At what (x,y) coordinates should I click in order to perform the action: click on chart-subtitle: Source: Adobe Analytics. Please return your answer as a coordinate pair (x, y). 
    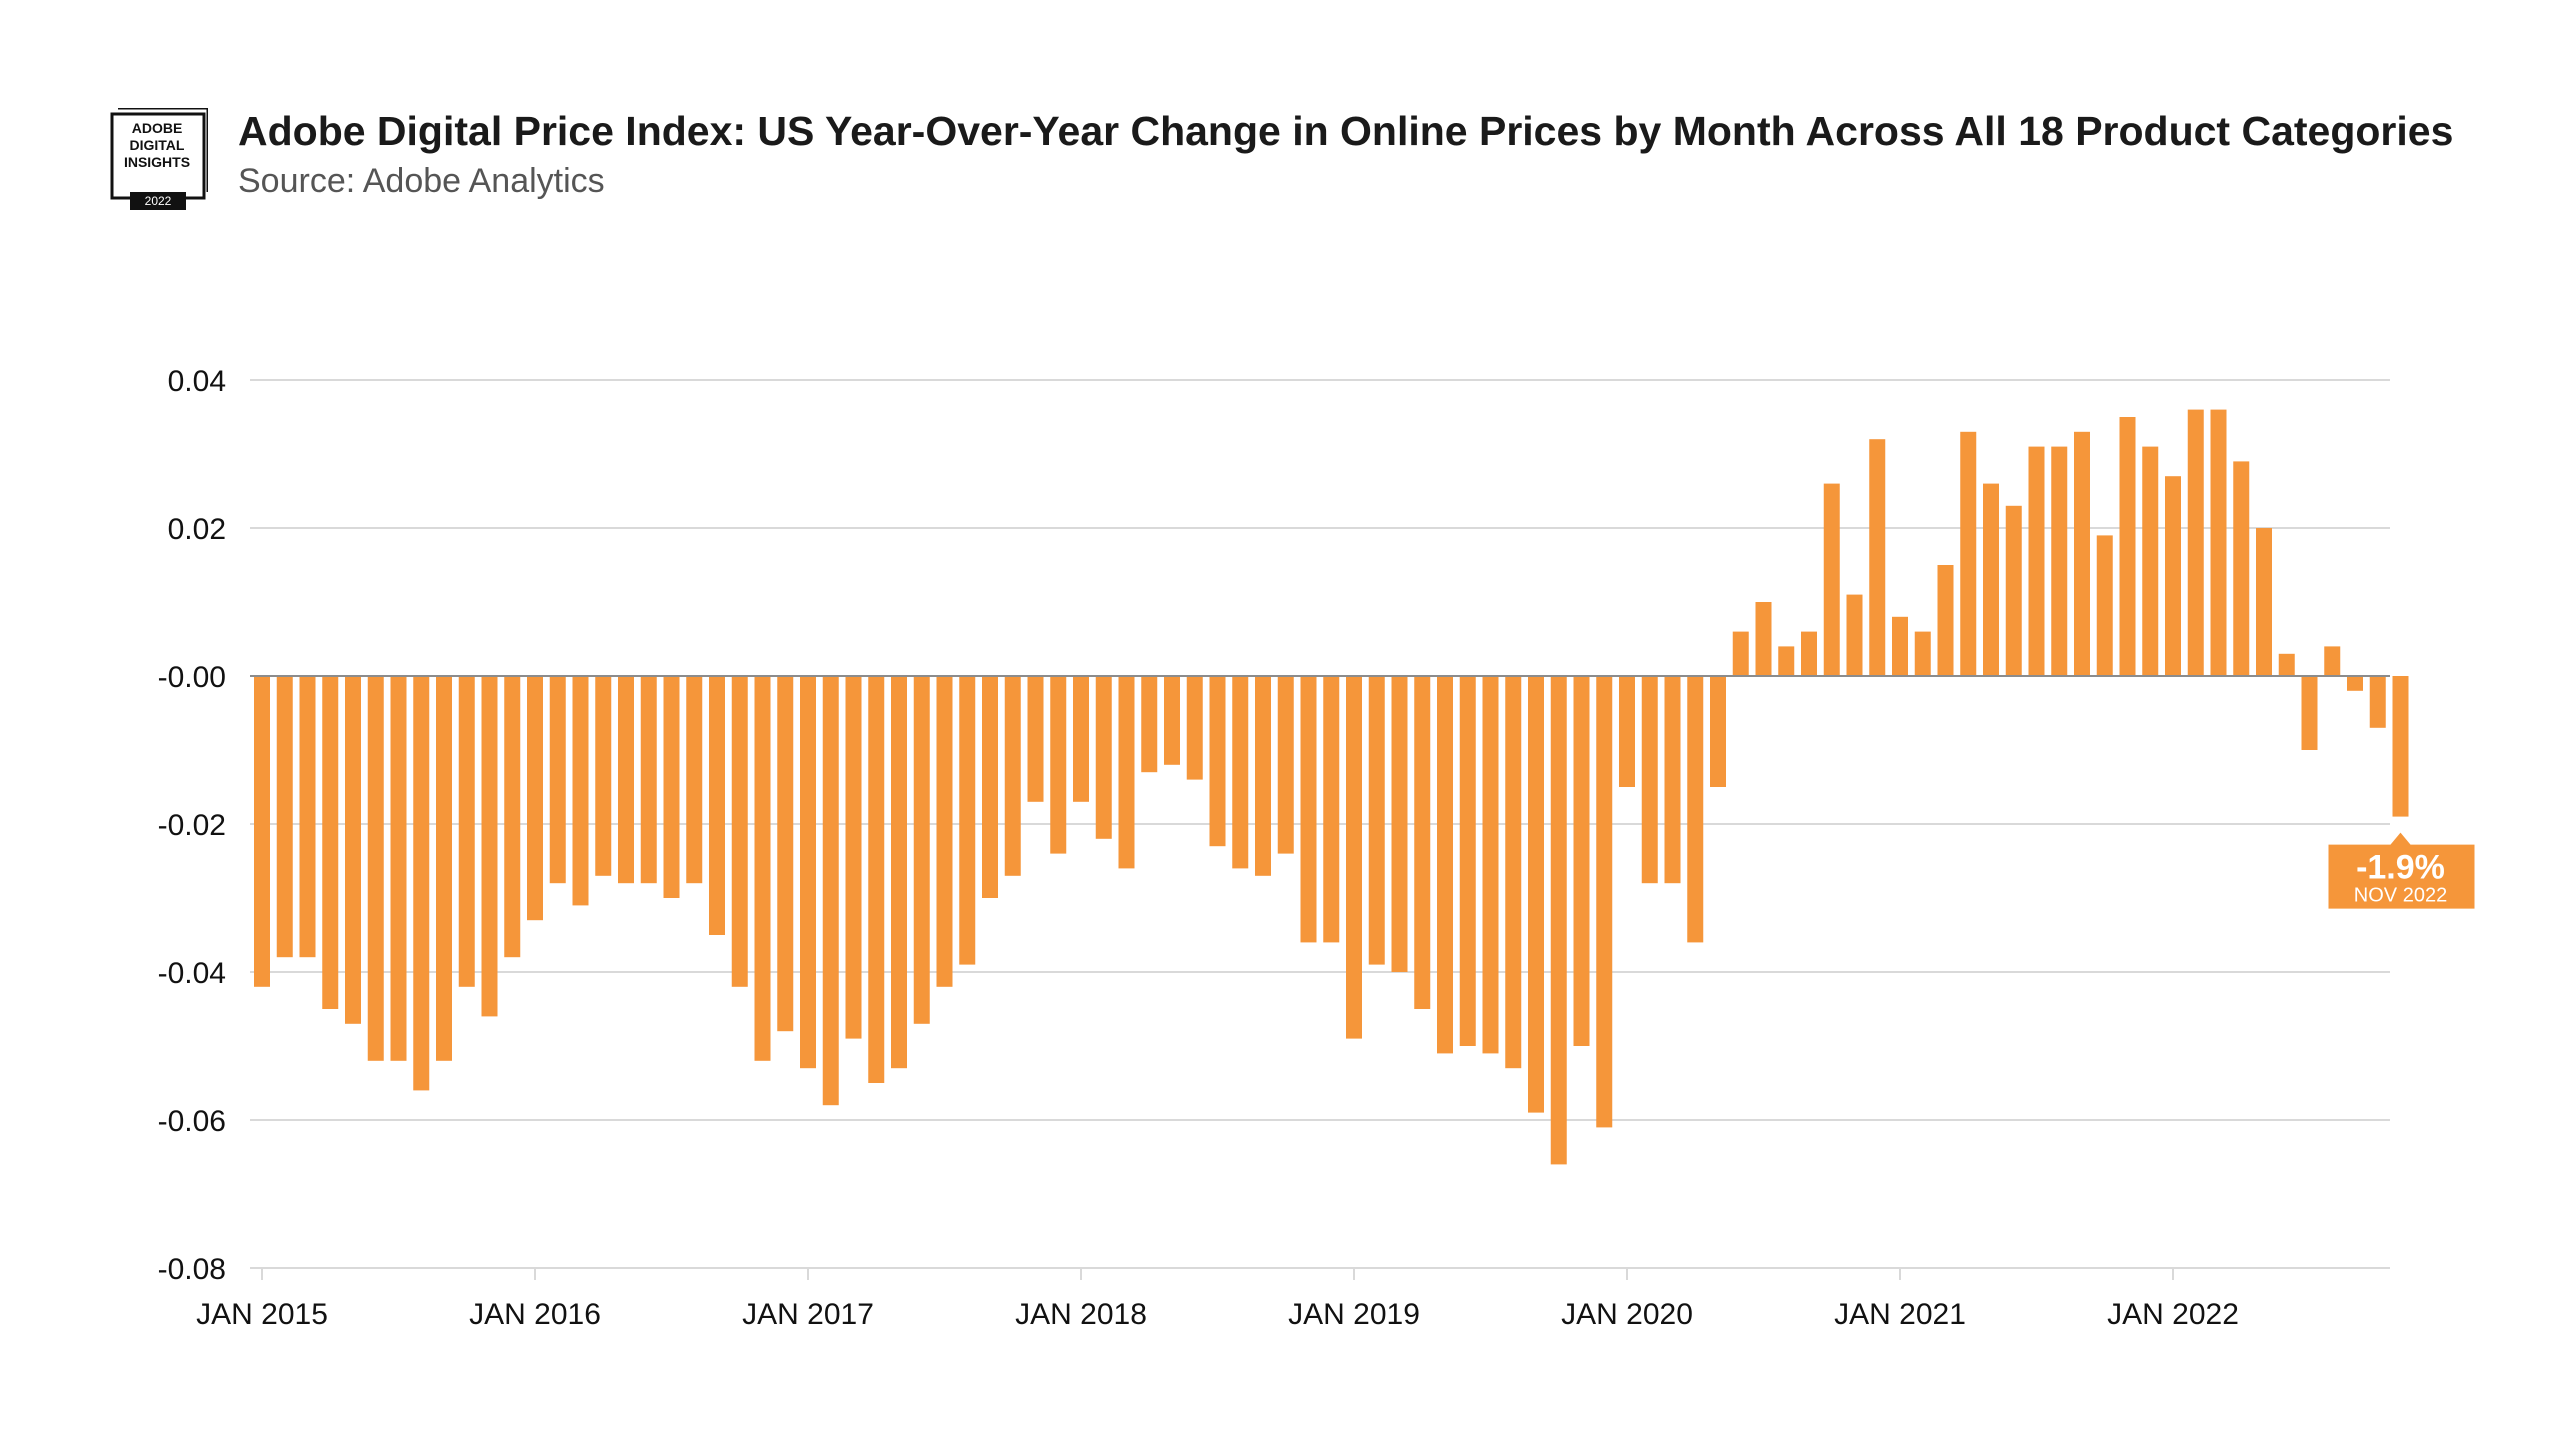
    Looking at the image, I should click on (421, 181).